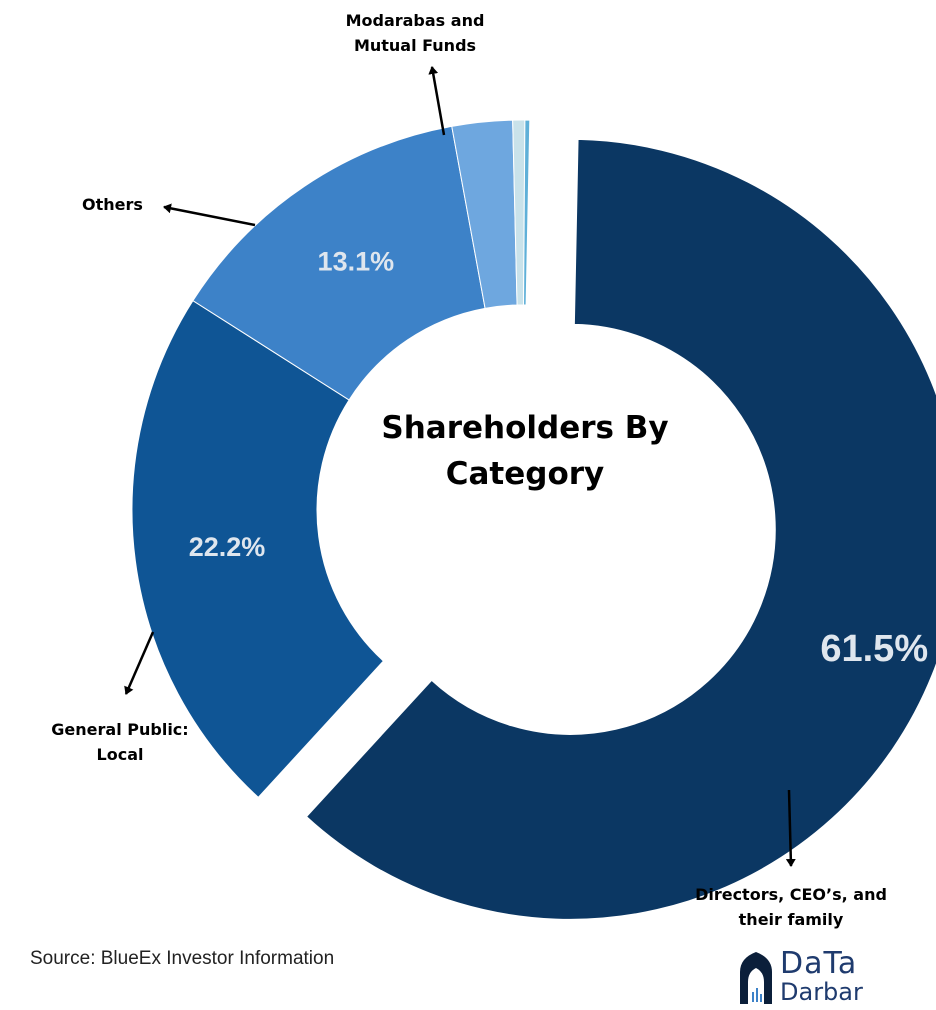 This screenshot has width=936, height=1010. What do you see at coordinates (791, 907) in the screenshot?
I see `label-directors: Directors, CEO’s, and their family` at bounding box center [791, 907].